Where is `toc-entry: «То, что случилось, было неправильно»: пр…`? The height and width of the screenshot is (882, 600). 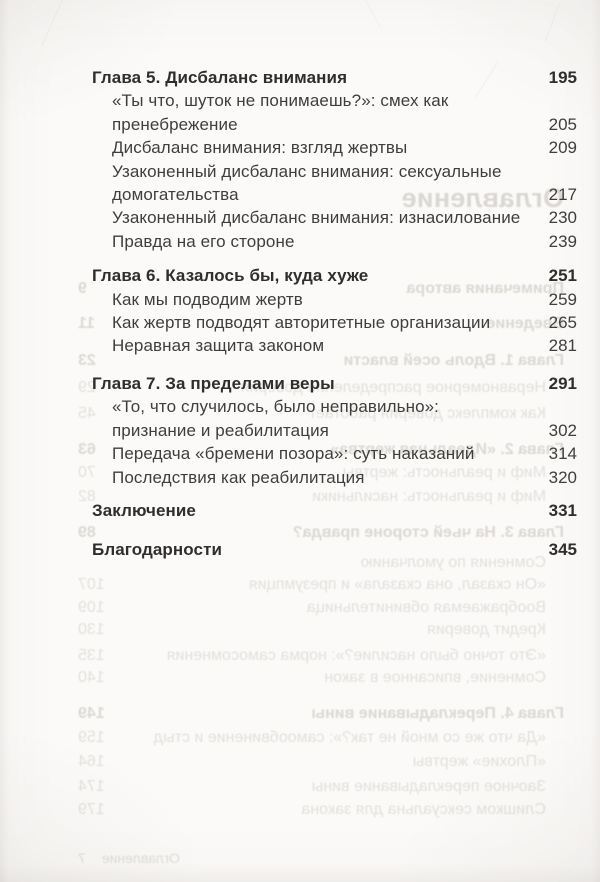
toc-entry: «То, что случилось, было неправильно»: пр… is located at coordinates (334, 418).